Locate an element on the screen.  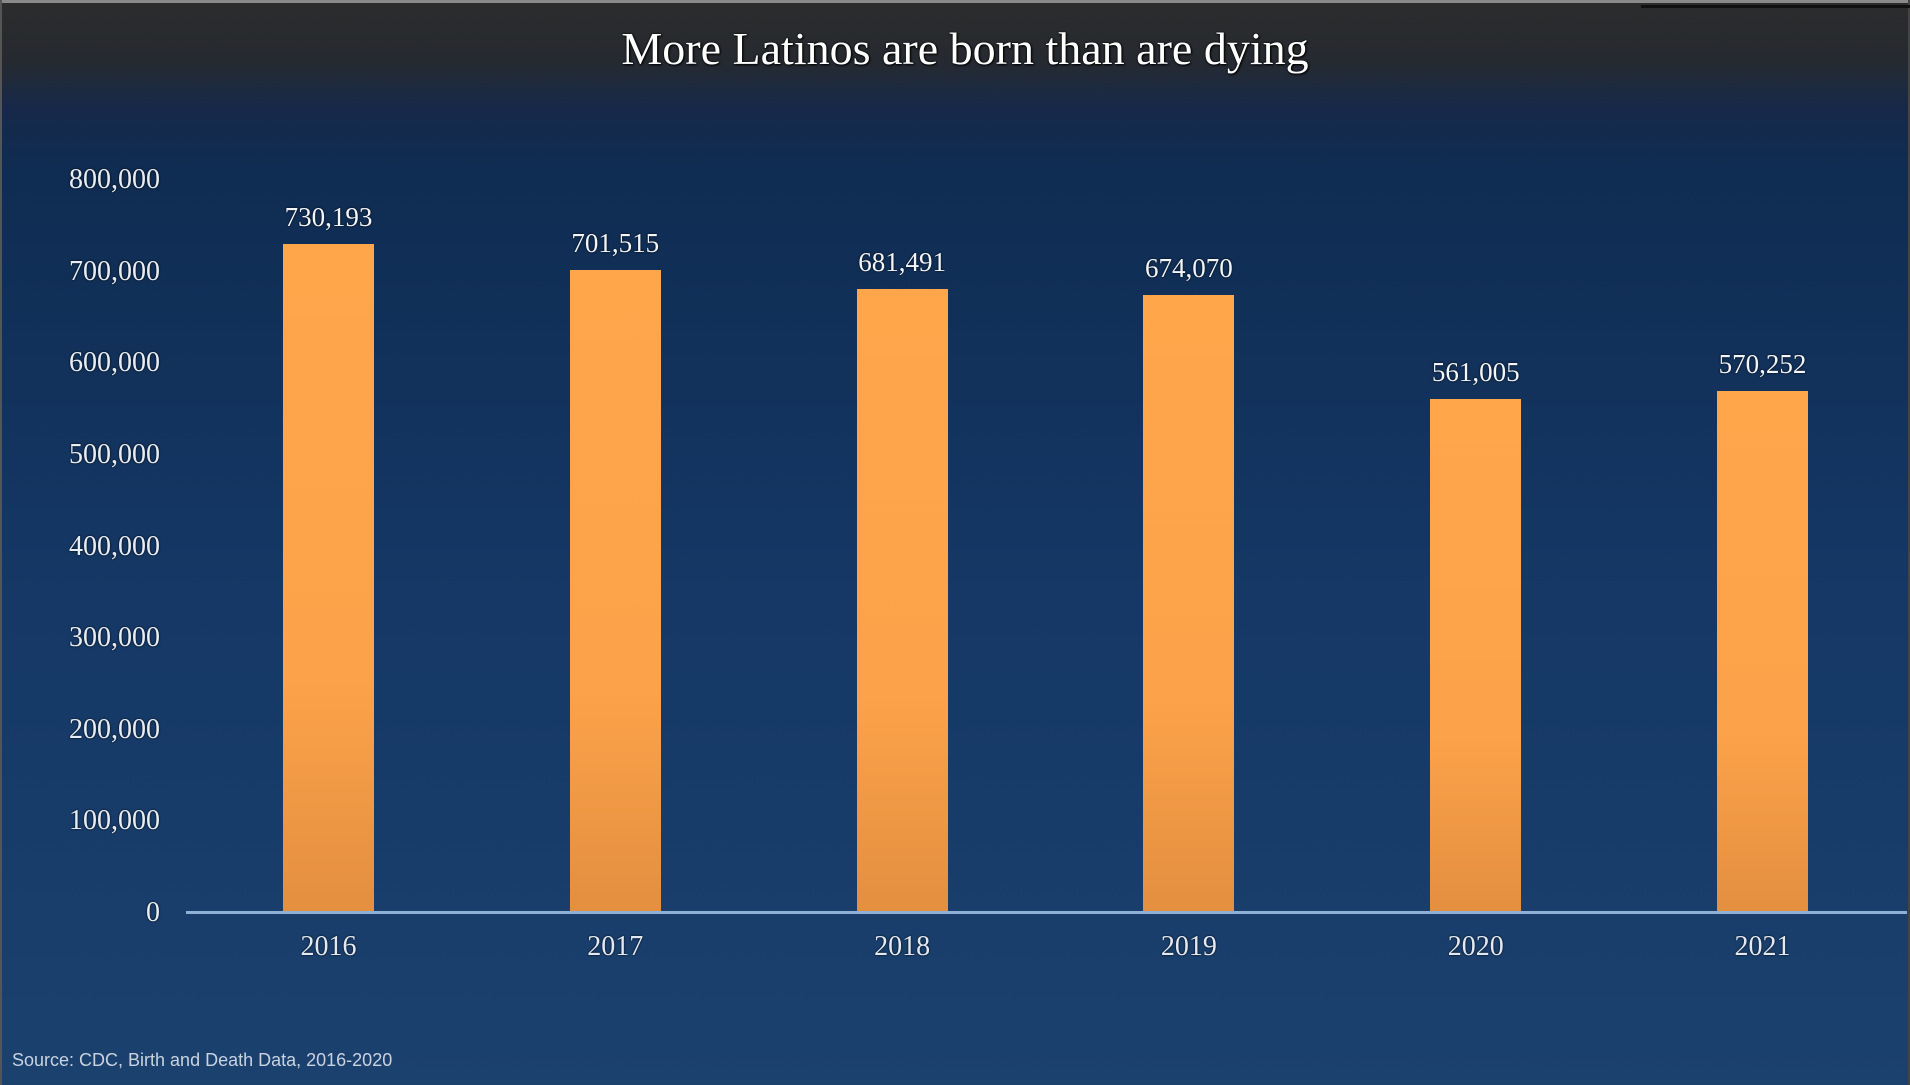
chart-title: More Latinos are born than are dying is located at coordinates (965, 48).